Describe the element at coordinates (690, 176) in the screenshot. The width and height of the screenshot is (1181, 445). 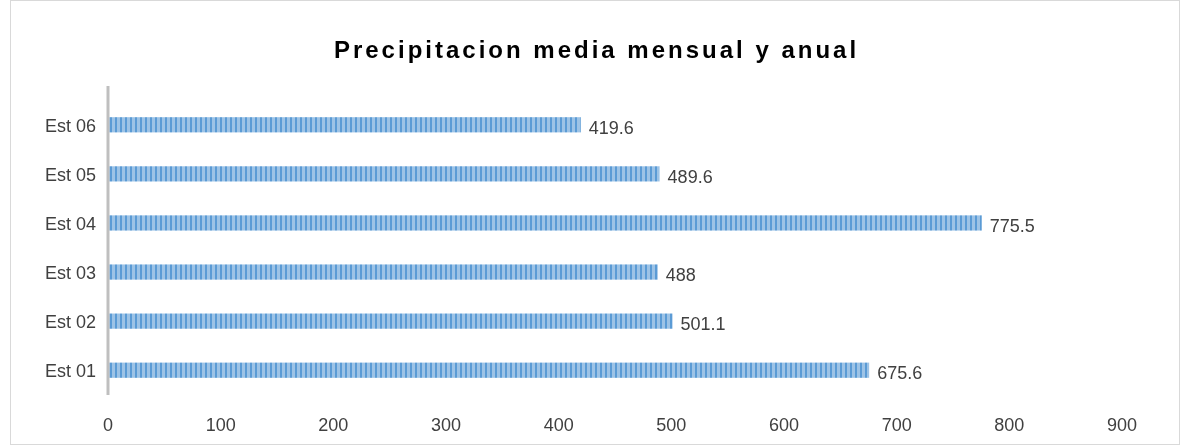
I see `data-label: 489.6` at that location.